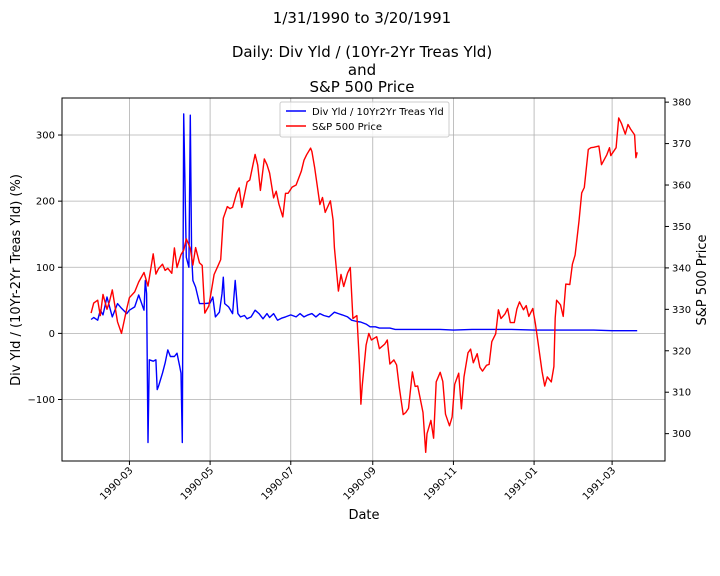 The width and height of the screenshot is (720, 576). What do you see at coordinates (702, 279) in the screenshot?
I see `right-y-axis-label: S&P 500 Price` at bounding box center [702, 279].